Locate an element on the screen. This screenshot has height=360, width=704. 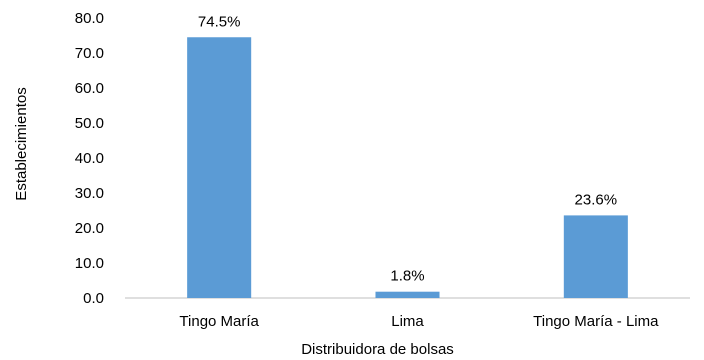
data-label: 23.6% is located at coordinates (596, 199).